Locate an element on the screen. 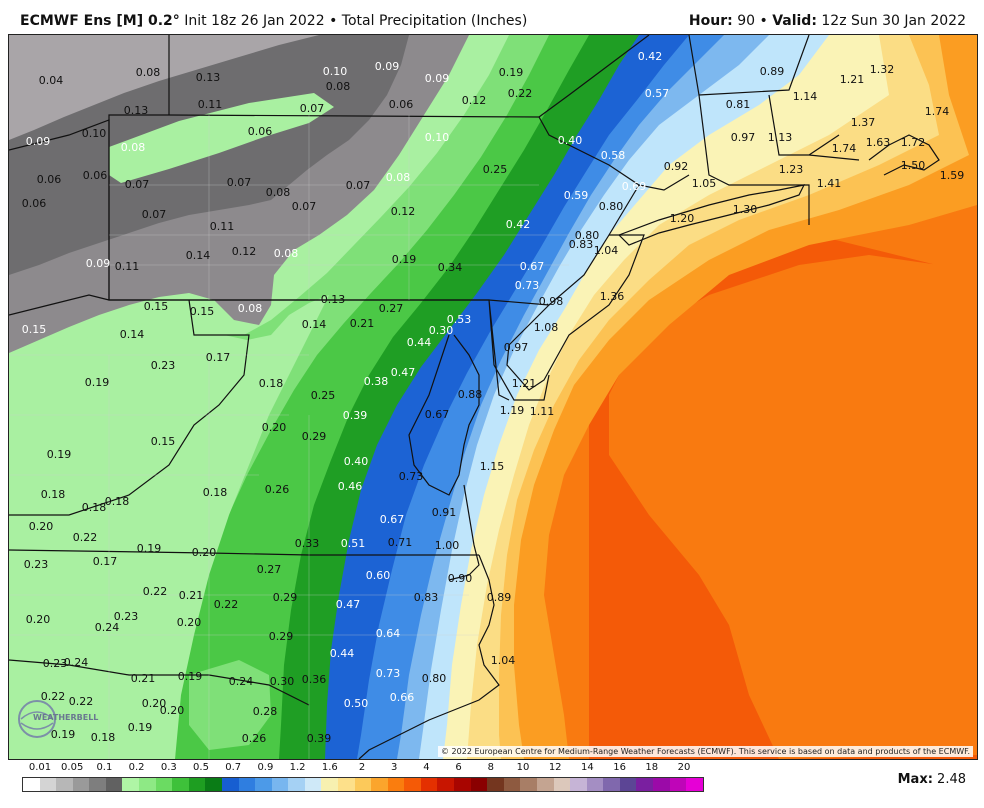 Image resolution: width=984 pixels, height=808 pixels. precip-value-label: 0.15 is located at coordinates (34, 329).